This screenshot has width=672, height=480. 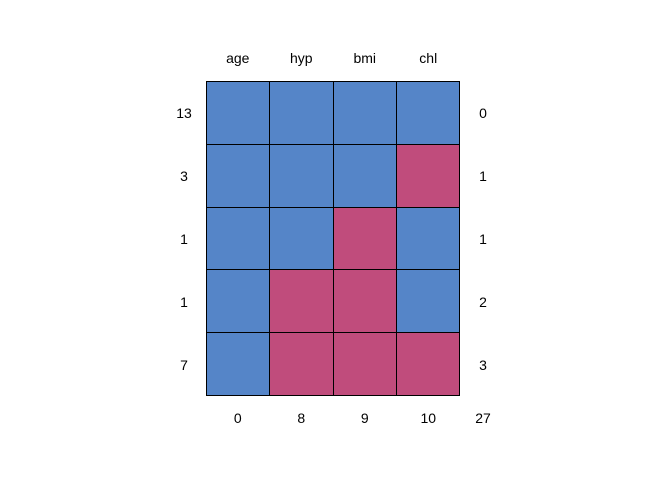 I want to click on row-missing-count-labels: 0 1 1 2 3, so click(x=483, y=238).